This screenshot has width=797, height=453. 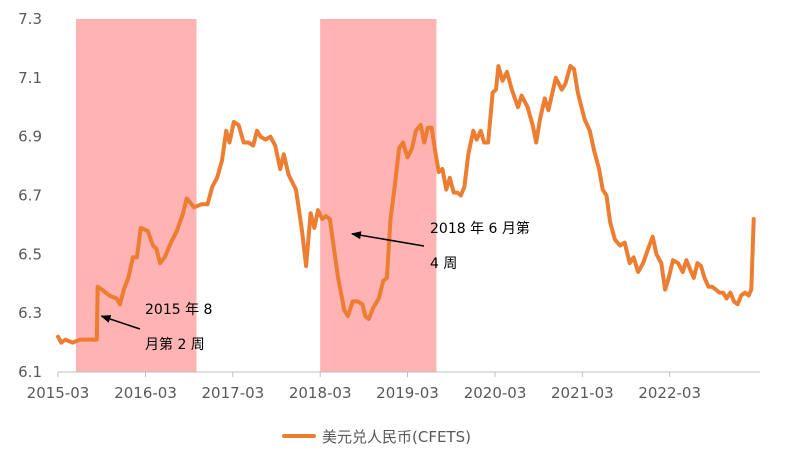 What do you see at coordinates (669, 393) in the screenshot?
I see `x-tick-label: 2022-03` at bounding box center [669, 393].